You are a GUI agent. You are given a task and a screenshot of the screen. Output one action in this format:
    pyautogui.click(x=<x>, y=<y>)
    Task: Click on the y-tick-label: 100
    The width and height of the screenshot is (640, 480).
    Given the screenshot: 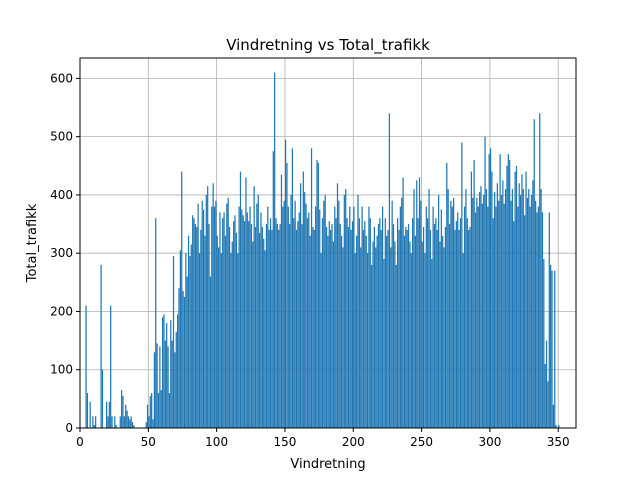 What is the action you would take?
    pyautogui.click(x=61, y=370)
    